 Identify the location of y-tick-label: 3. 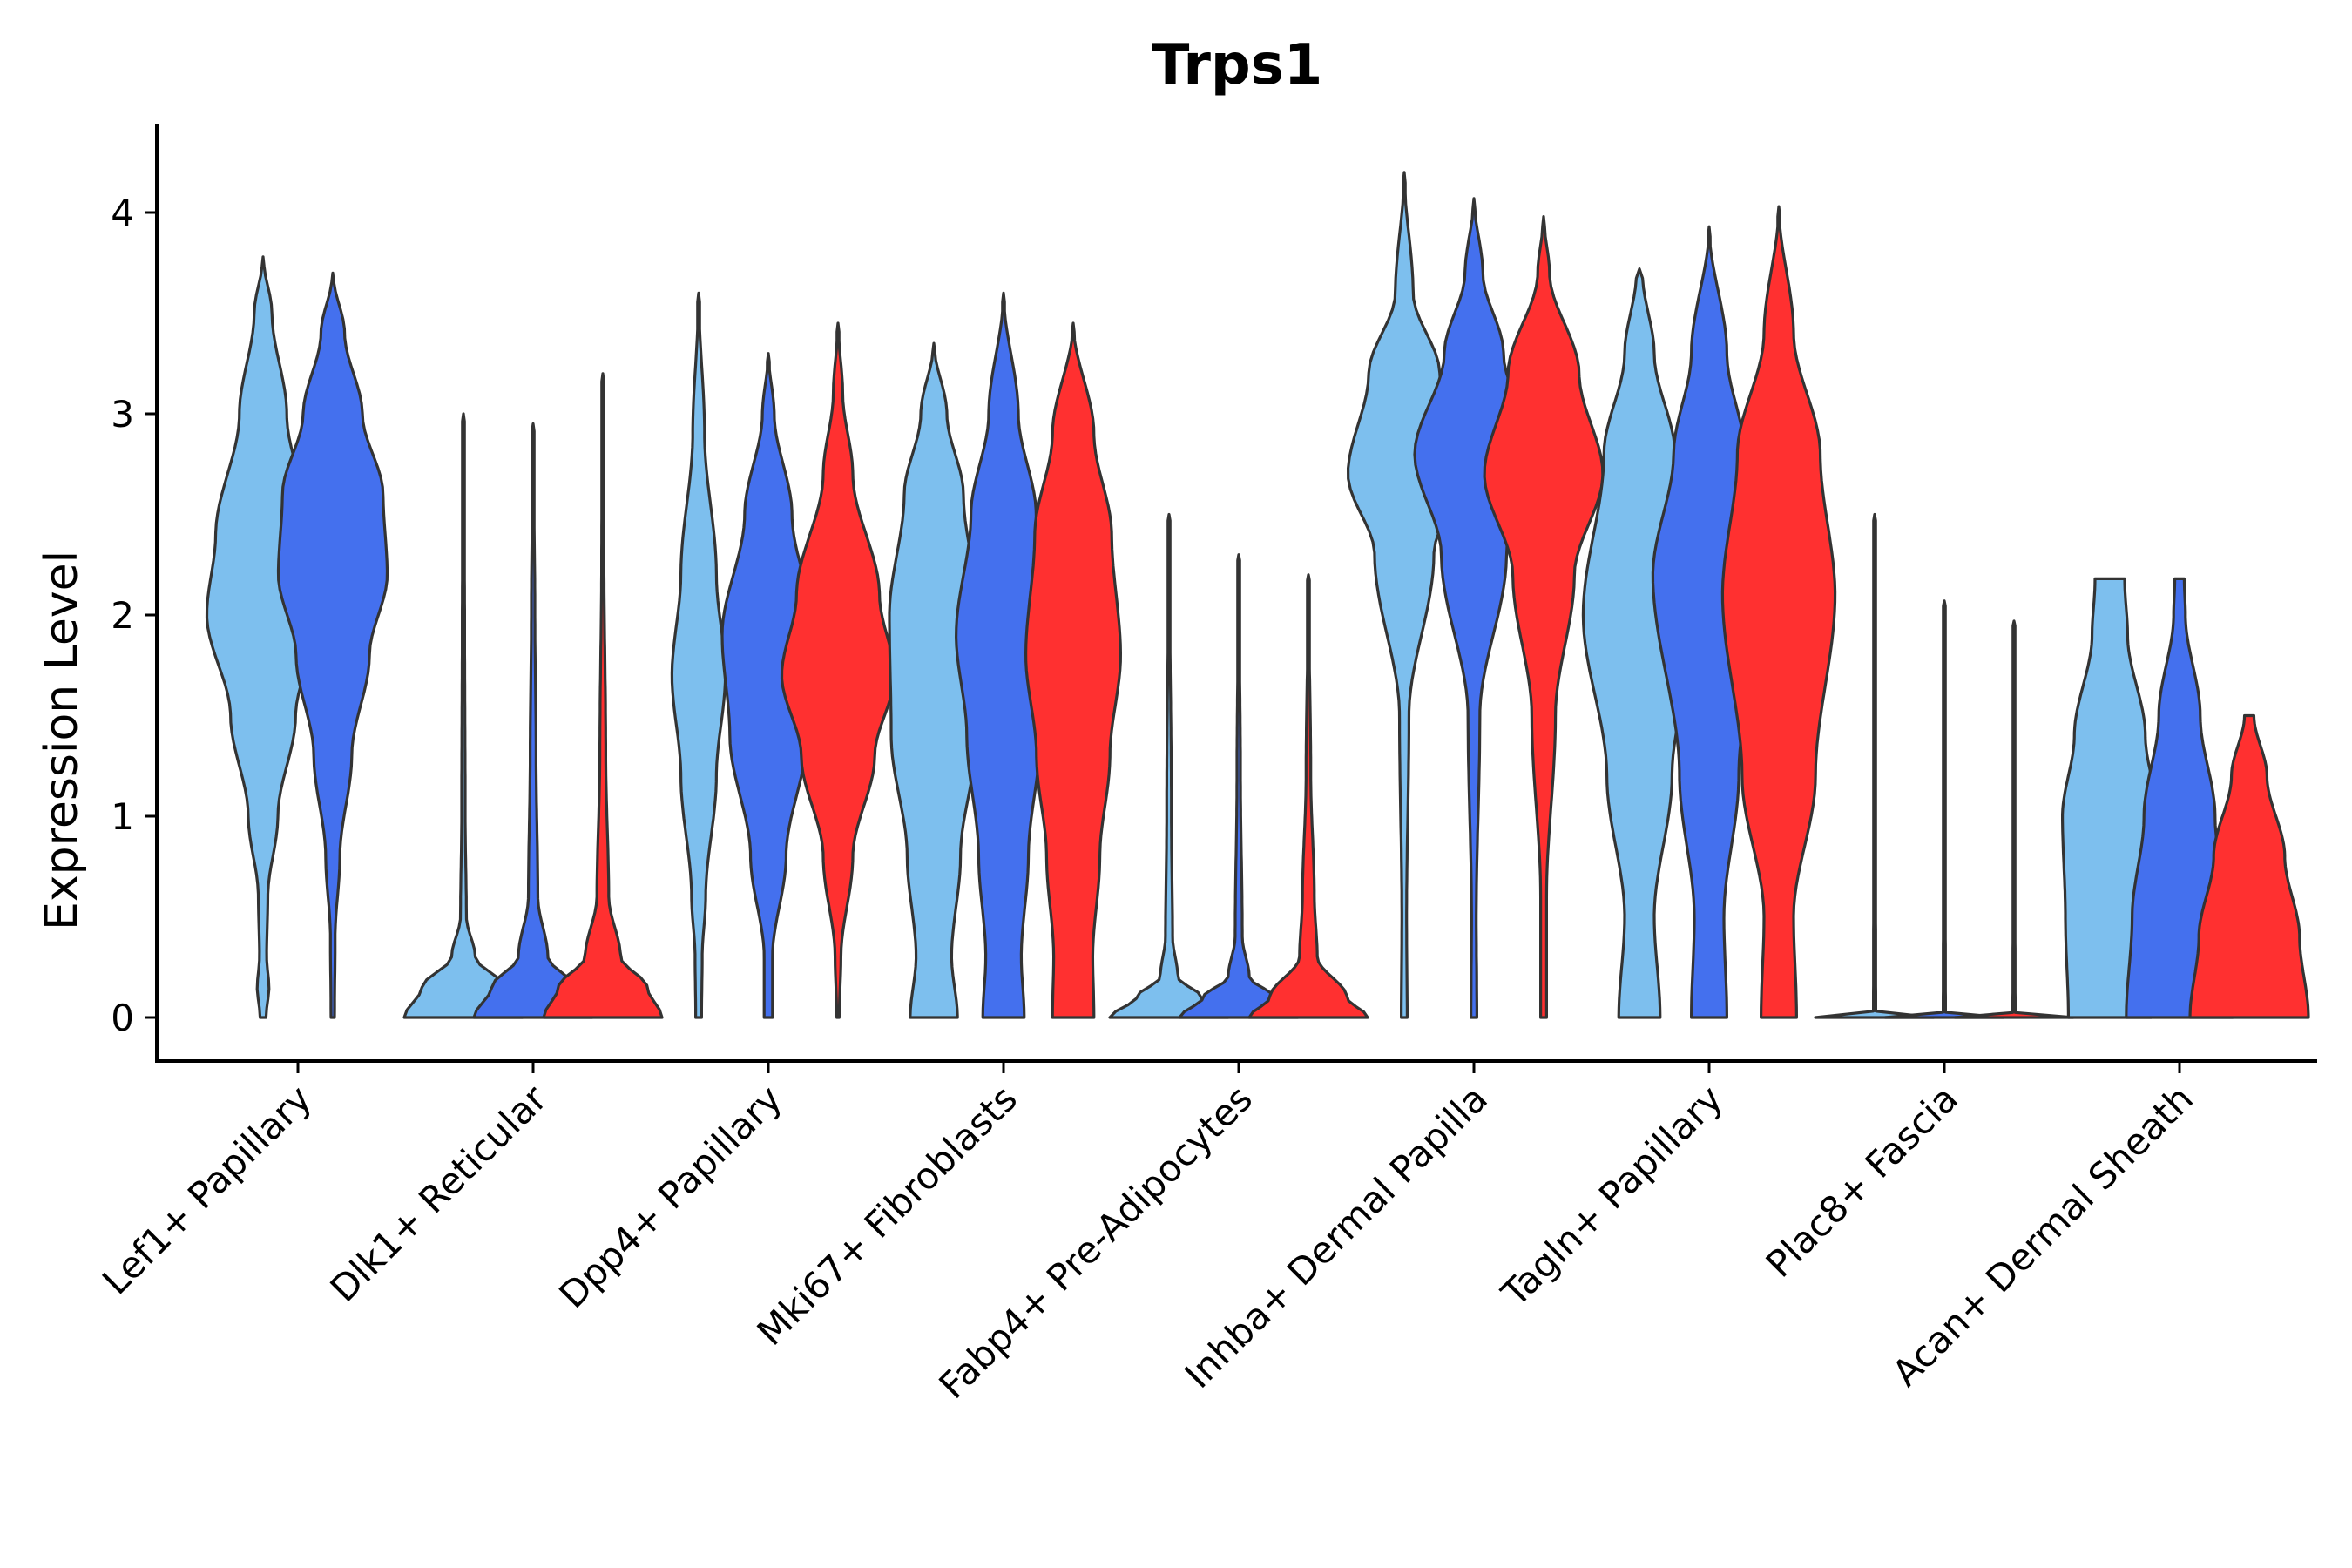
(122, 415).